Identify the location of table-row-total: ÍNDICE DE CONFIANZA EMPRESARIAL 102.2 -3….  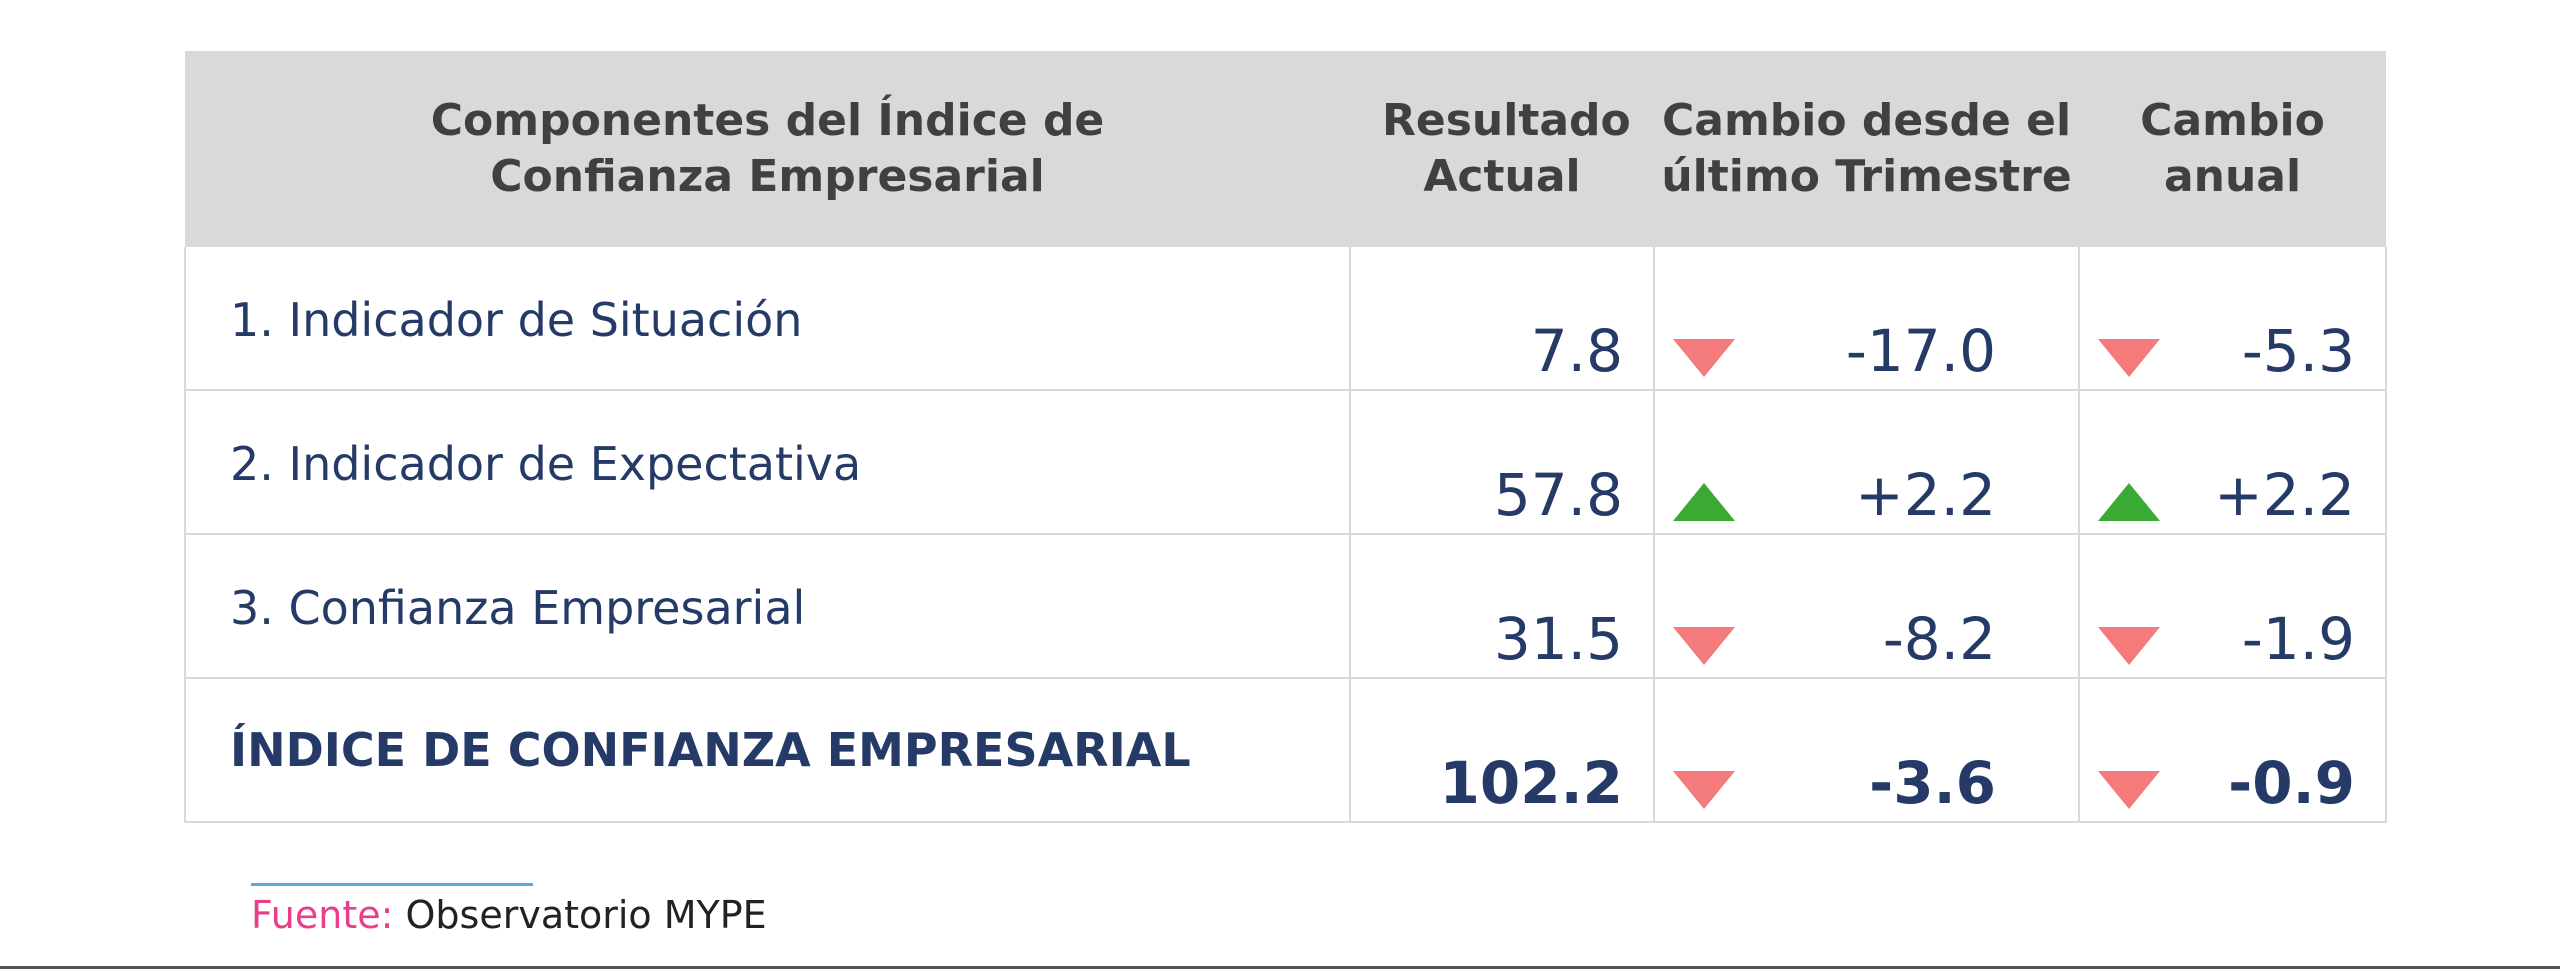
(1285, 750).